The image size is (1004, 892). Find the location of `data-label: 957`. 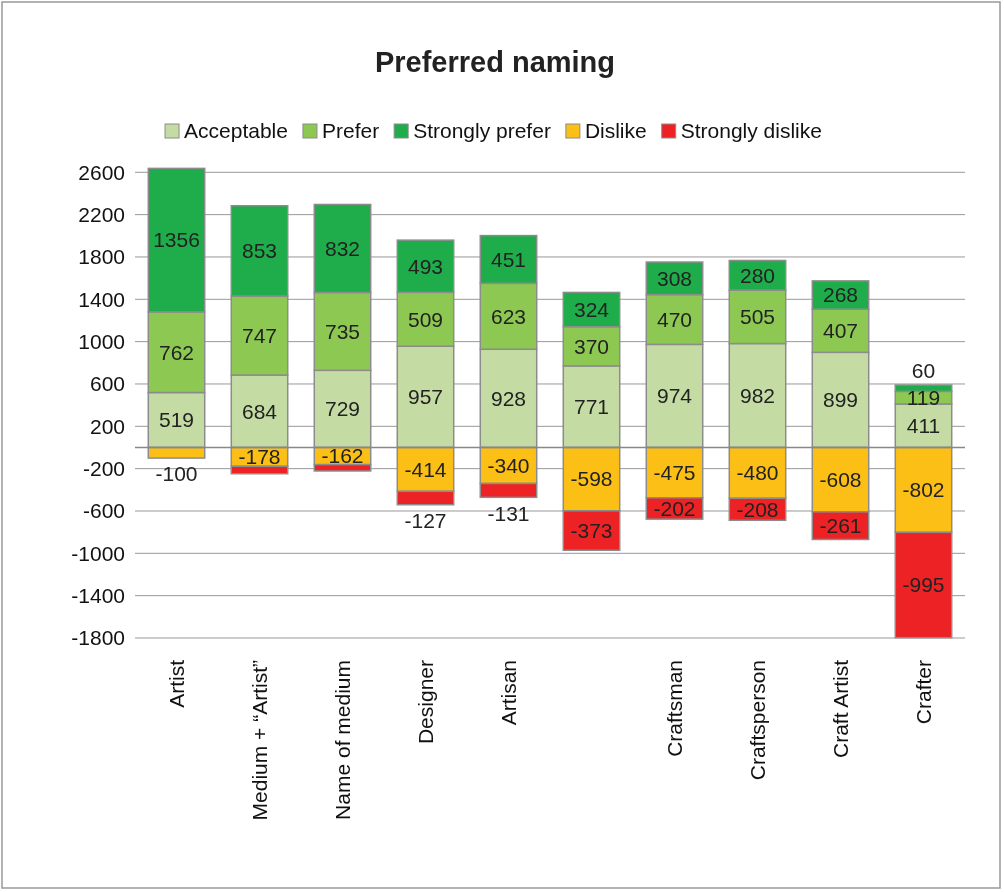

data-label: 957 is located at coordinates (425, 397).